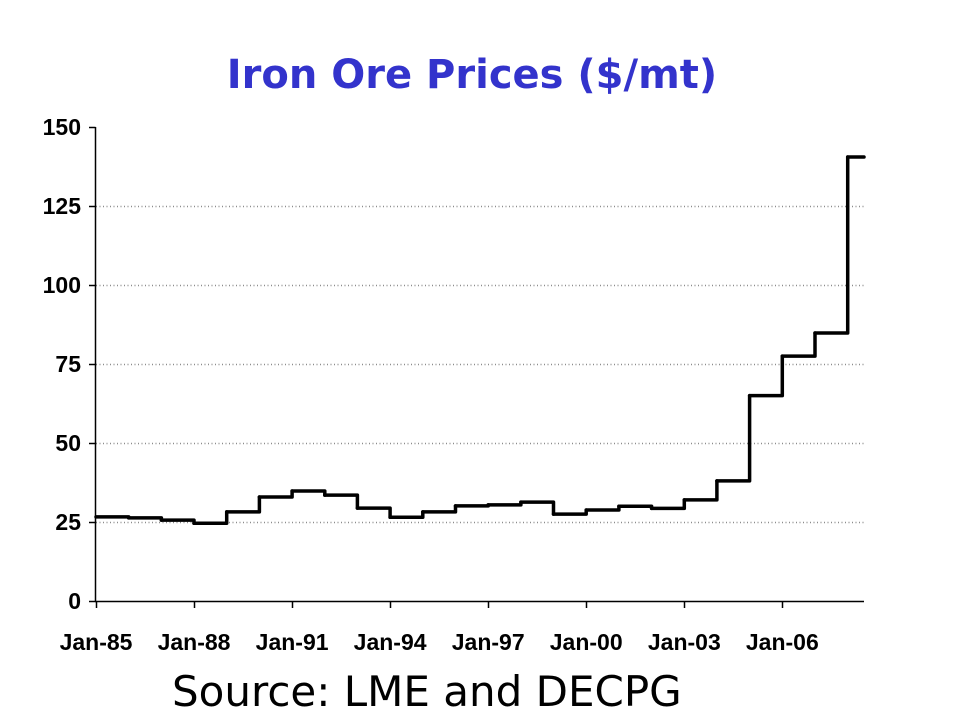 The image size is (960, 720). What do you see at coordinates (194, 642) in the screenshot?
I see `x-tick-label: Jan-88` at bounding box center [194, 642].